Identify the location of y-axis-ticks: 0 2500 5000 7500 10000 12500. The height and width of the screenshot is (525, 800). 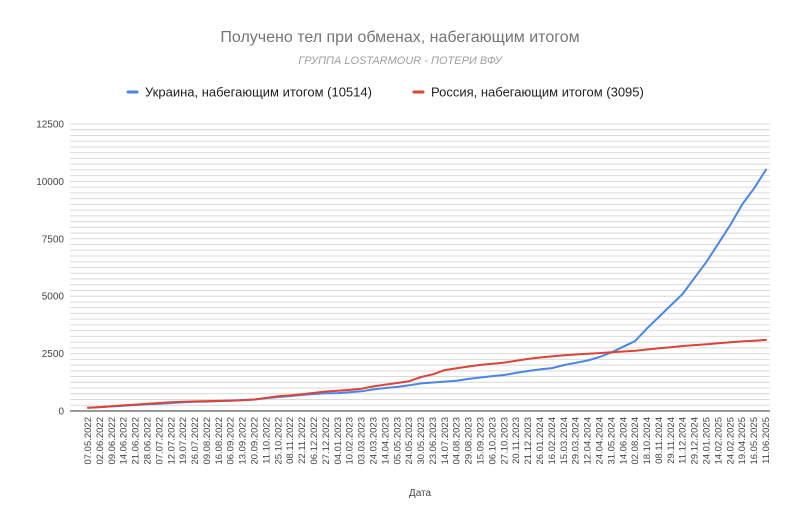
(50, 269).